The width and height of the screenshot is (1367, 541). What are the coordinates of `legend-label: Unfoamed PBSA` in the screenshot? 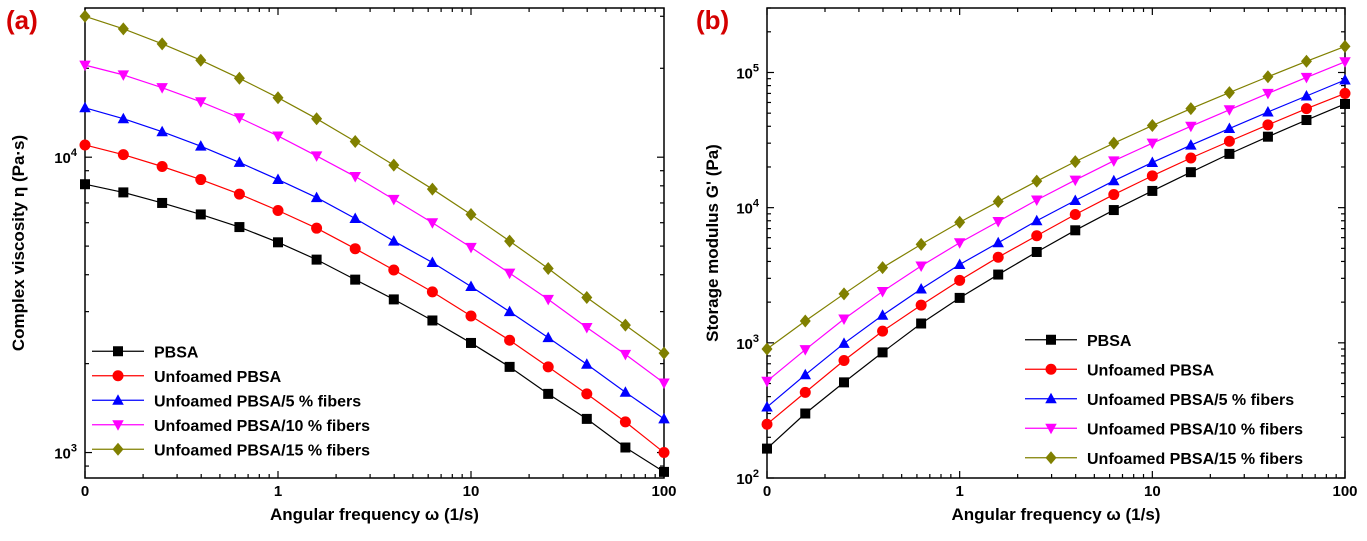 It's located at (218, 377).